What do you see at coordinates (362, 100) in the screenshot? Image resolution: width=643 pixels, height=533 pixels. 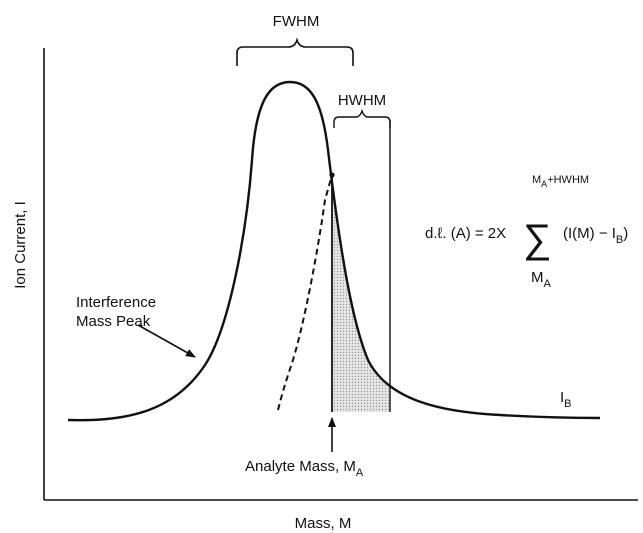 I see `hwhm-label: HWHM` at bounding box center [362, 100].